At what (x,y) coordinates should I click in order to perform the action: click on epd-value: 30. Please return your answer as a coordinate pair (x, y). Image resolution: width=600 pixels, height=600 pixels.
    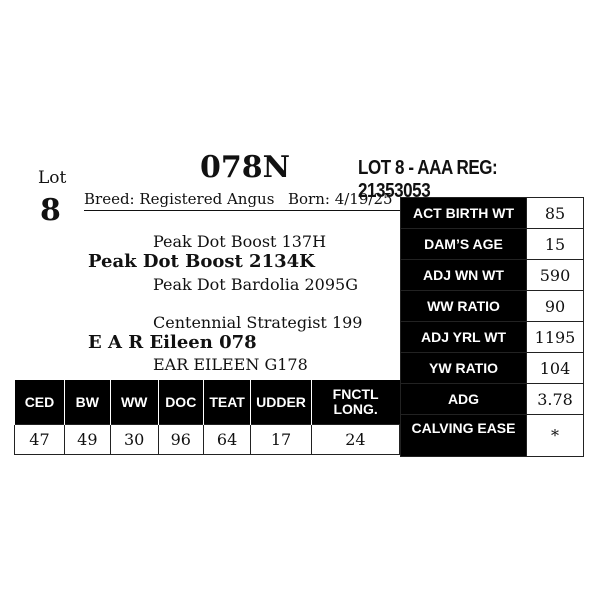
    Looking at the image, I should click on (134, 439).